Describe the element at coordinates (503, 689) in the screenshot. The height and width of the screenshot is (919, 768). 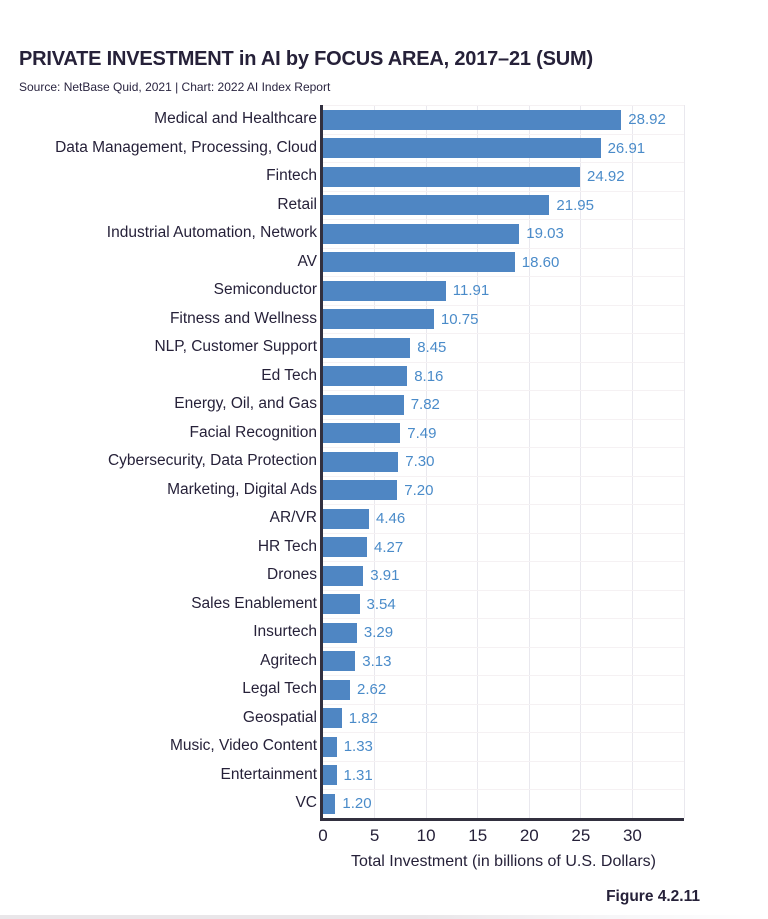
I see `bar-row: 2.62` at that location.